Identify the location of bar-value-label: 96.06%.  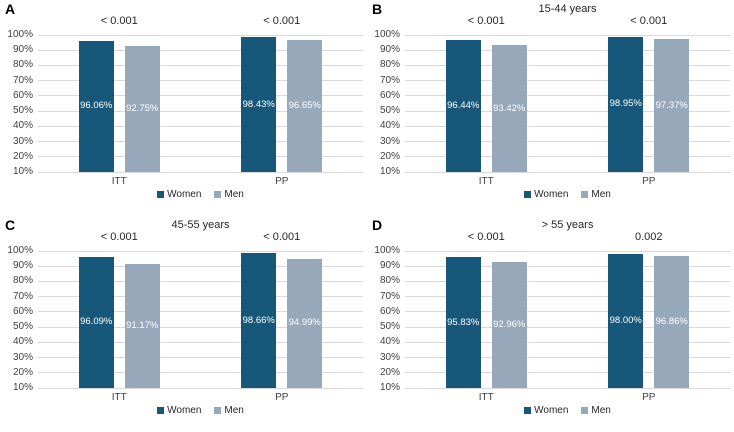
(96, 106).